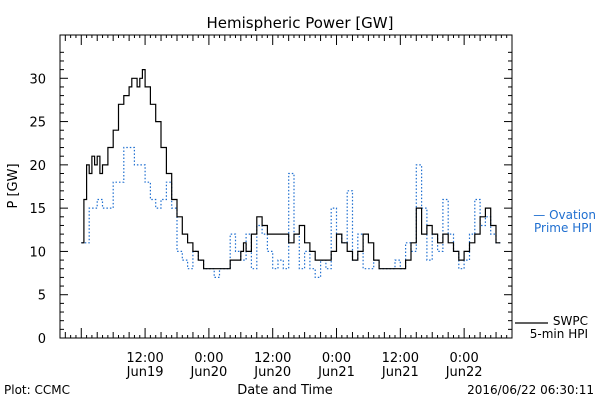 This screenshot has width=600, height=400. Describe the element at coordinates (285, 390) in the screenshot. I see `x-axis-label: Date and Time` at that location.